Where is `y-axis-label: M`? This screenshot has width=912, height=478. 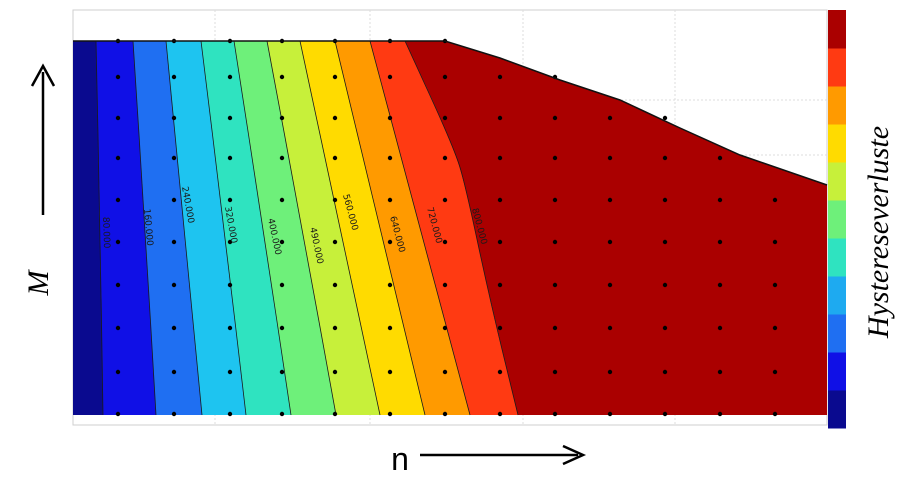
y-axis-label: M is located at coordinates (38, 283).